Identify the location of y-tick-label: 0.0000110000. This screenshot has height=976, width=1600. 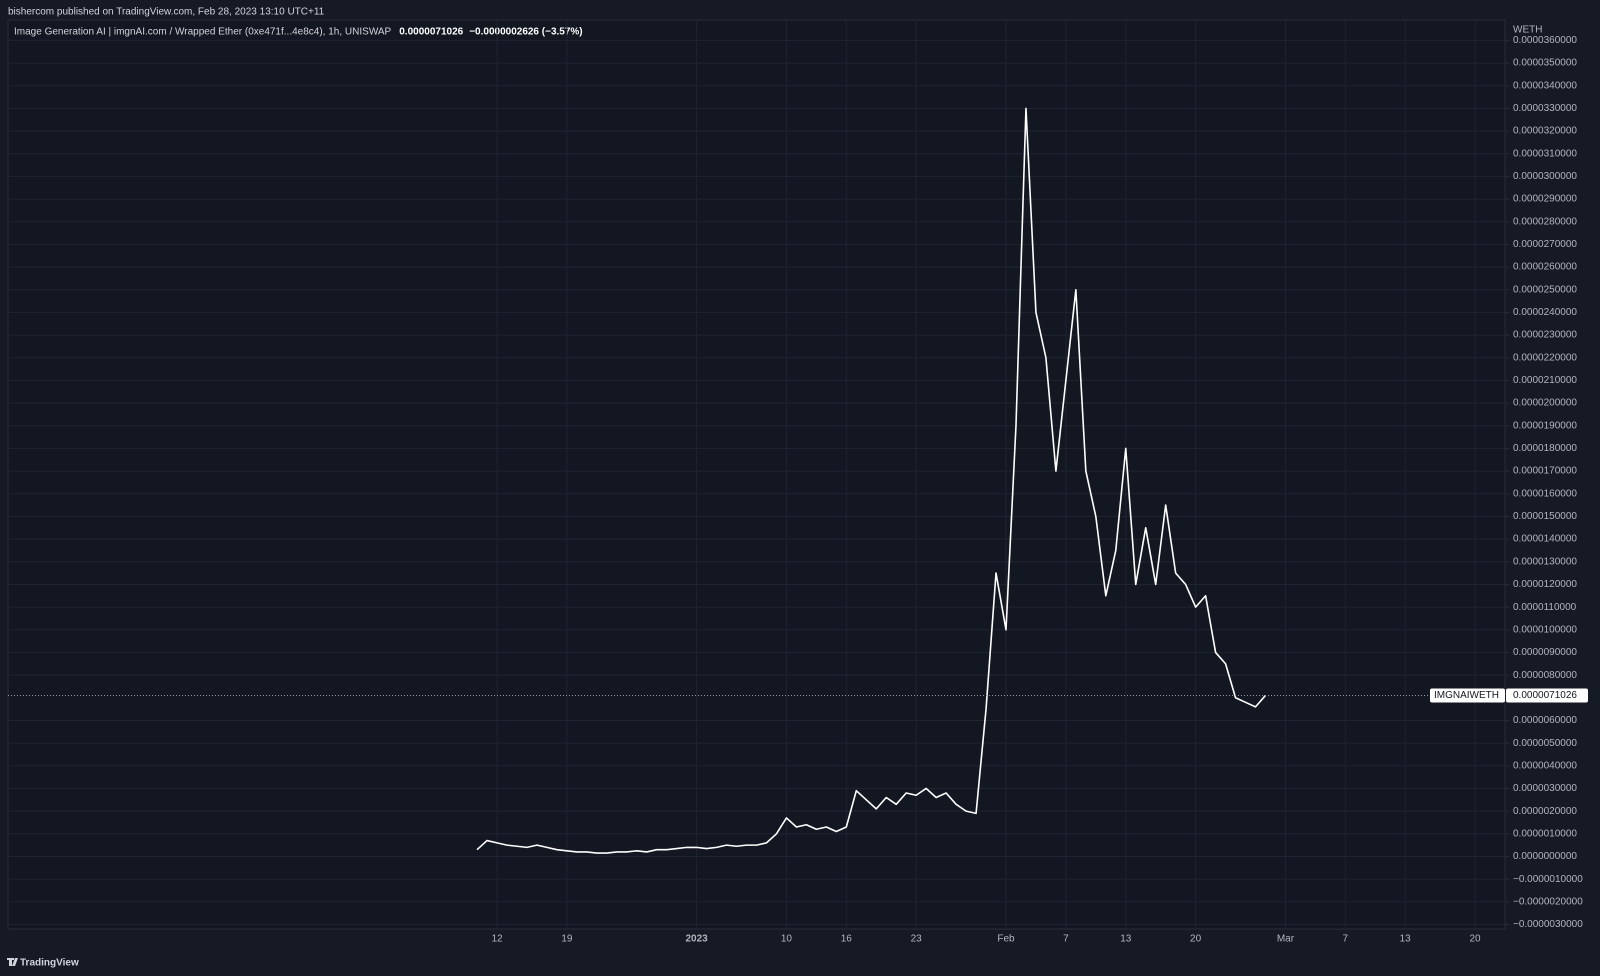
(1545, 607).